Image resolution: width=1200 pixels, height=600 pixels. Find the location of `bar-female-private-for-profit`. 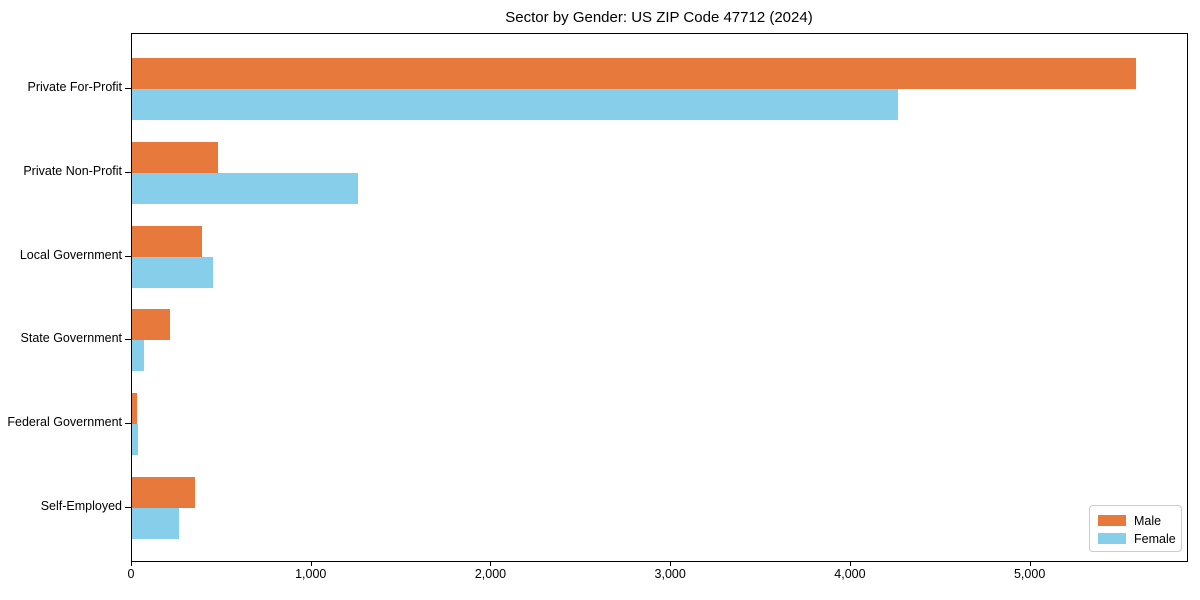

bar-female-private-for-profit is located at coordinates (515, 104).